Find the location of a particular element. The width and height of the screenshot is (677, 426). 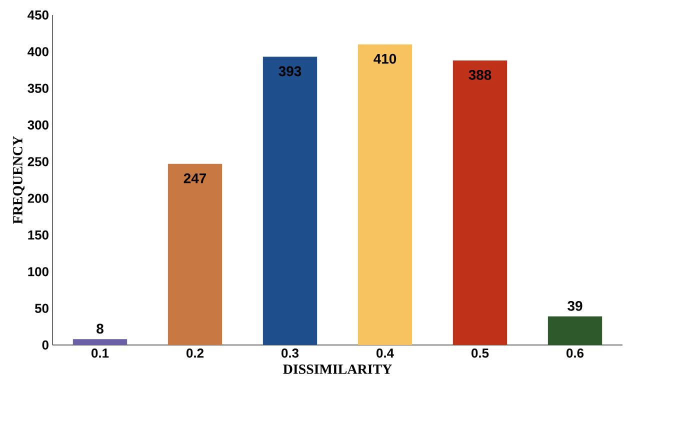

y-tick-label: 400 is located at coordinates (38, 51).